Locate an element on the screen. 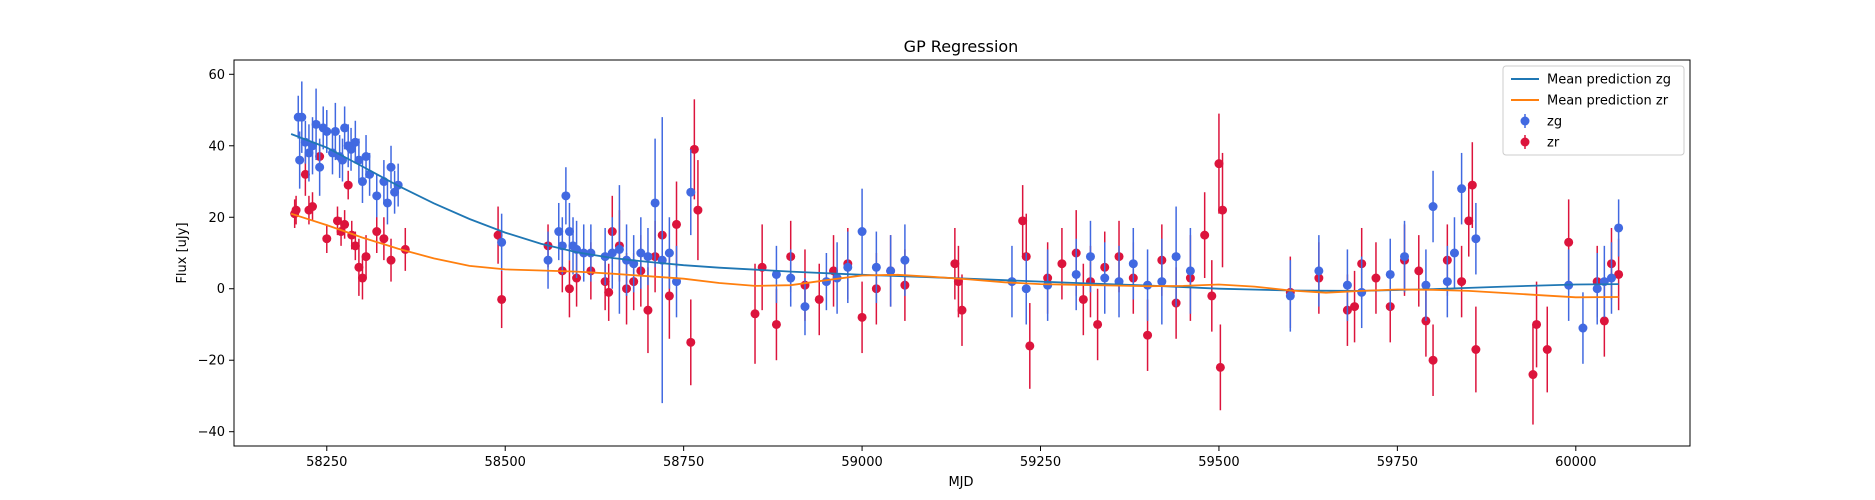  x-tick-label: 59500 is located at coordinates (1218, 462).